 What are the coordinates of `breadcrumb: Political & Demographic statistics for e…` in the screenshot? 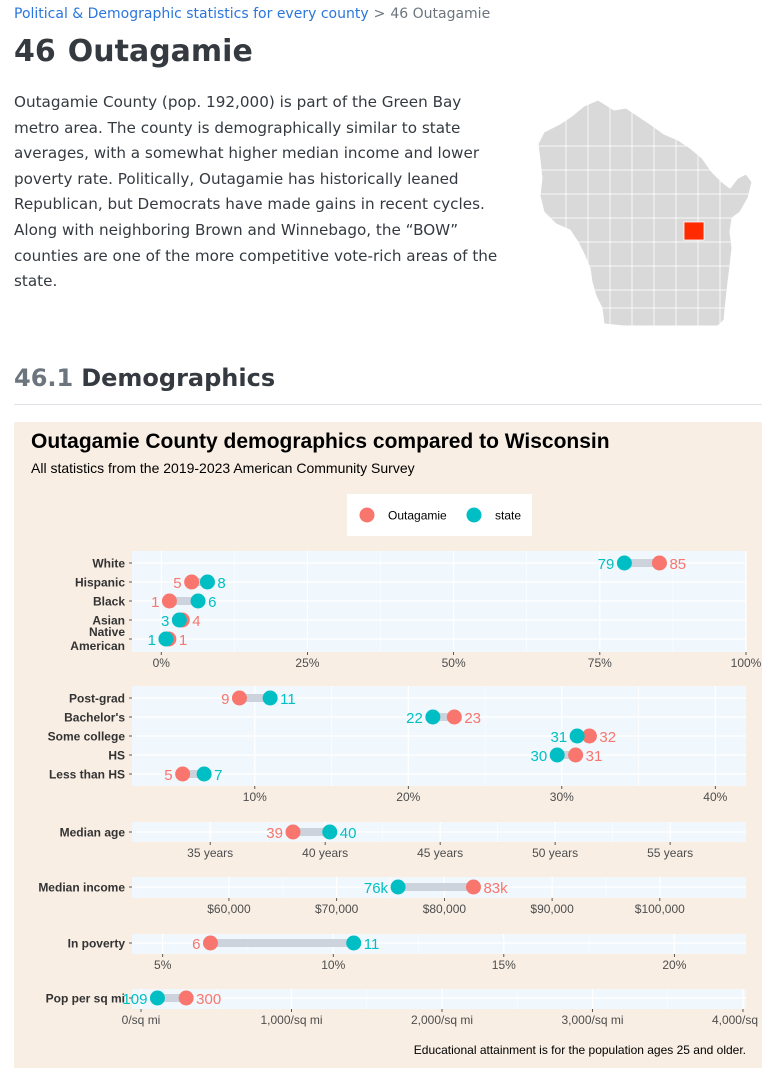 It's located at (252, 14).